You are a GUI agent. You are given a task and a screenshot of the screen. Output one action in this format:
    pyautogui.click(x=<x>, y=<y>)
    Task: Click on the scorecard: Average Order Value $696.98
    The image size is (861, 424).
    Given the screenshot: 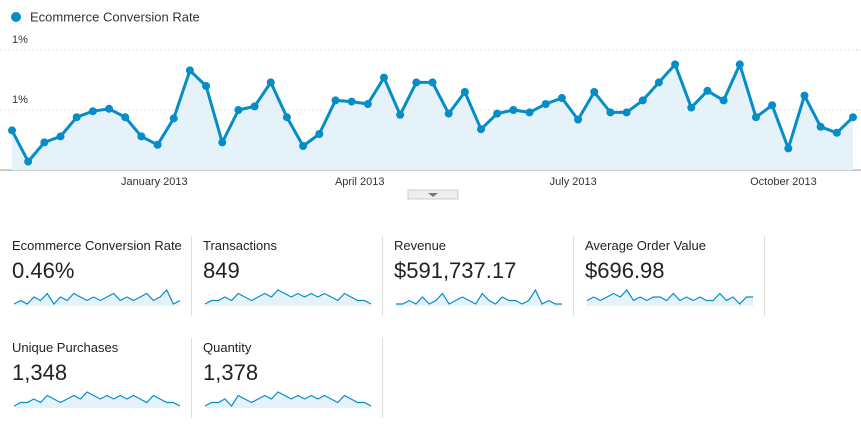 What is the action you would take?
    pyautogui.click(x=675, y=277)
    